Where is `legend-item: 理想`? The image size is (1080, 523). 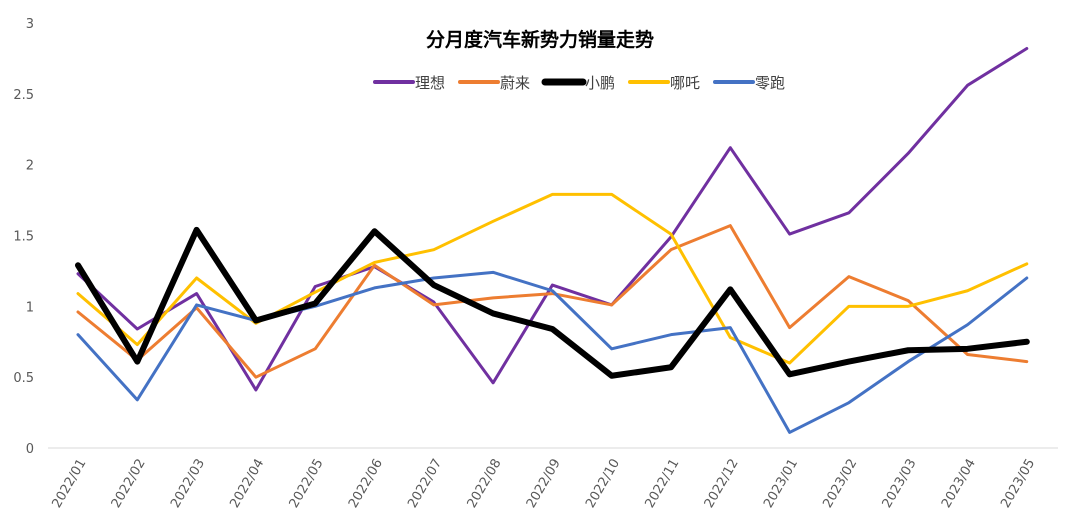 legend-item: 理想 is located at coordinates (409, 83).